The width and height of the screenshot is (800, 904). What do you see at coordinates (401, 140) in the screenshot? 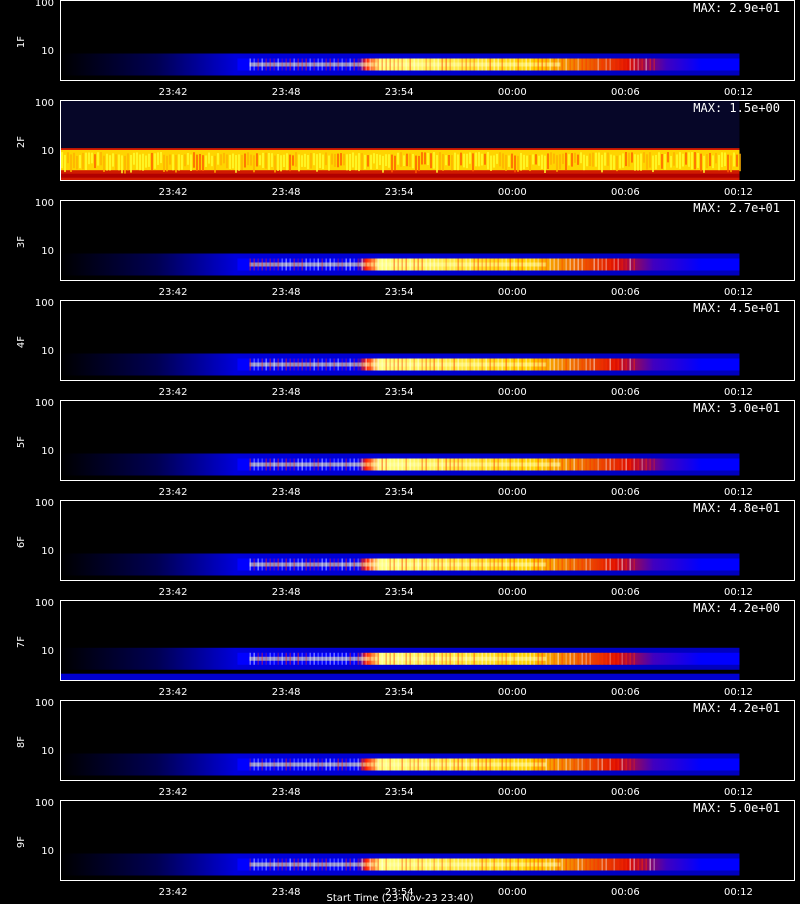
I see `spectrogram-image` at bounding box center [401, 140].